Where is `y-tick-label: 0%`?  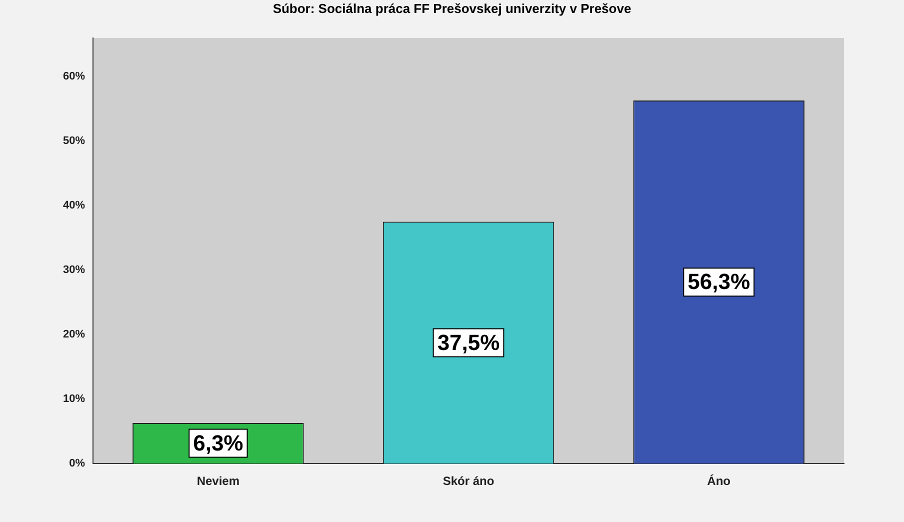 y-tick-label: 0% is located at coordinates (77, 464).